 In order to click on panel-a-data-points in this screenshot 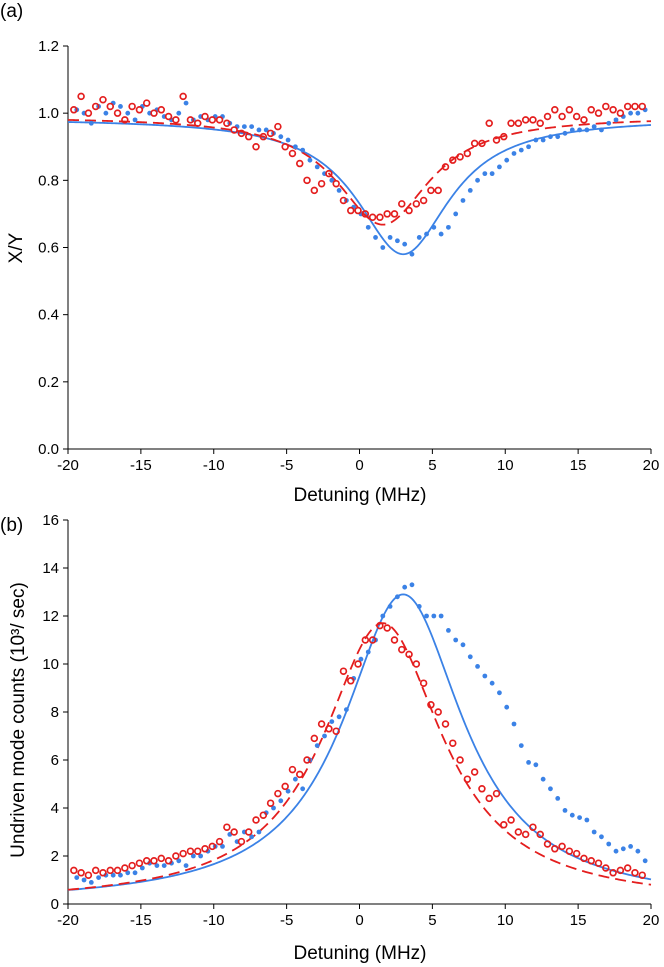, I will do `click(359, 174)`.